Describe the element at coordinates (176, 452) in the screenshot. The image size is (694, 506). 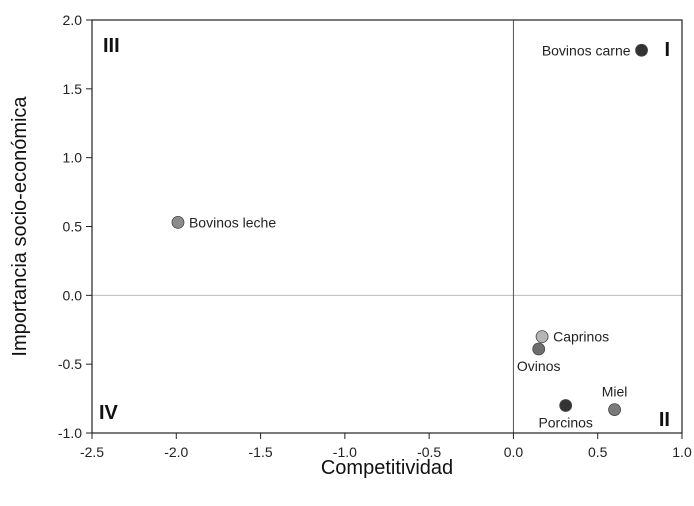
I see `x-tick-label: -2.0` at that location.